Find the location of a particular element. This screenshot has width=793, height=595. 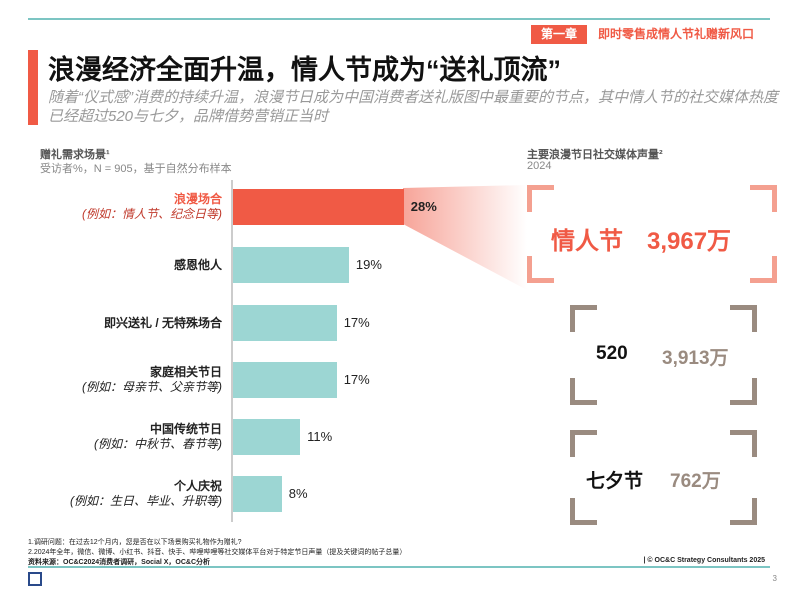

festival-name: 七夕节 is located at coordinates (615, 481).